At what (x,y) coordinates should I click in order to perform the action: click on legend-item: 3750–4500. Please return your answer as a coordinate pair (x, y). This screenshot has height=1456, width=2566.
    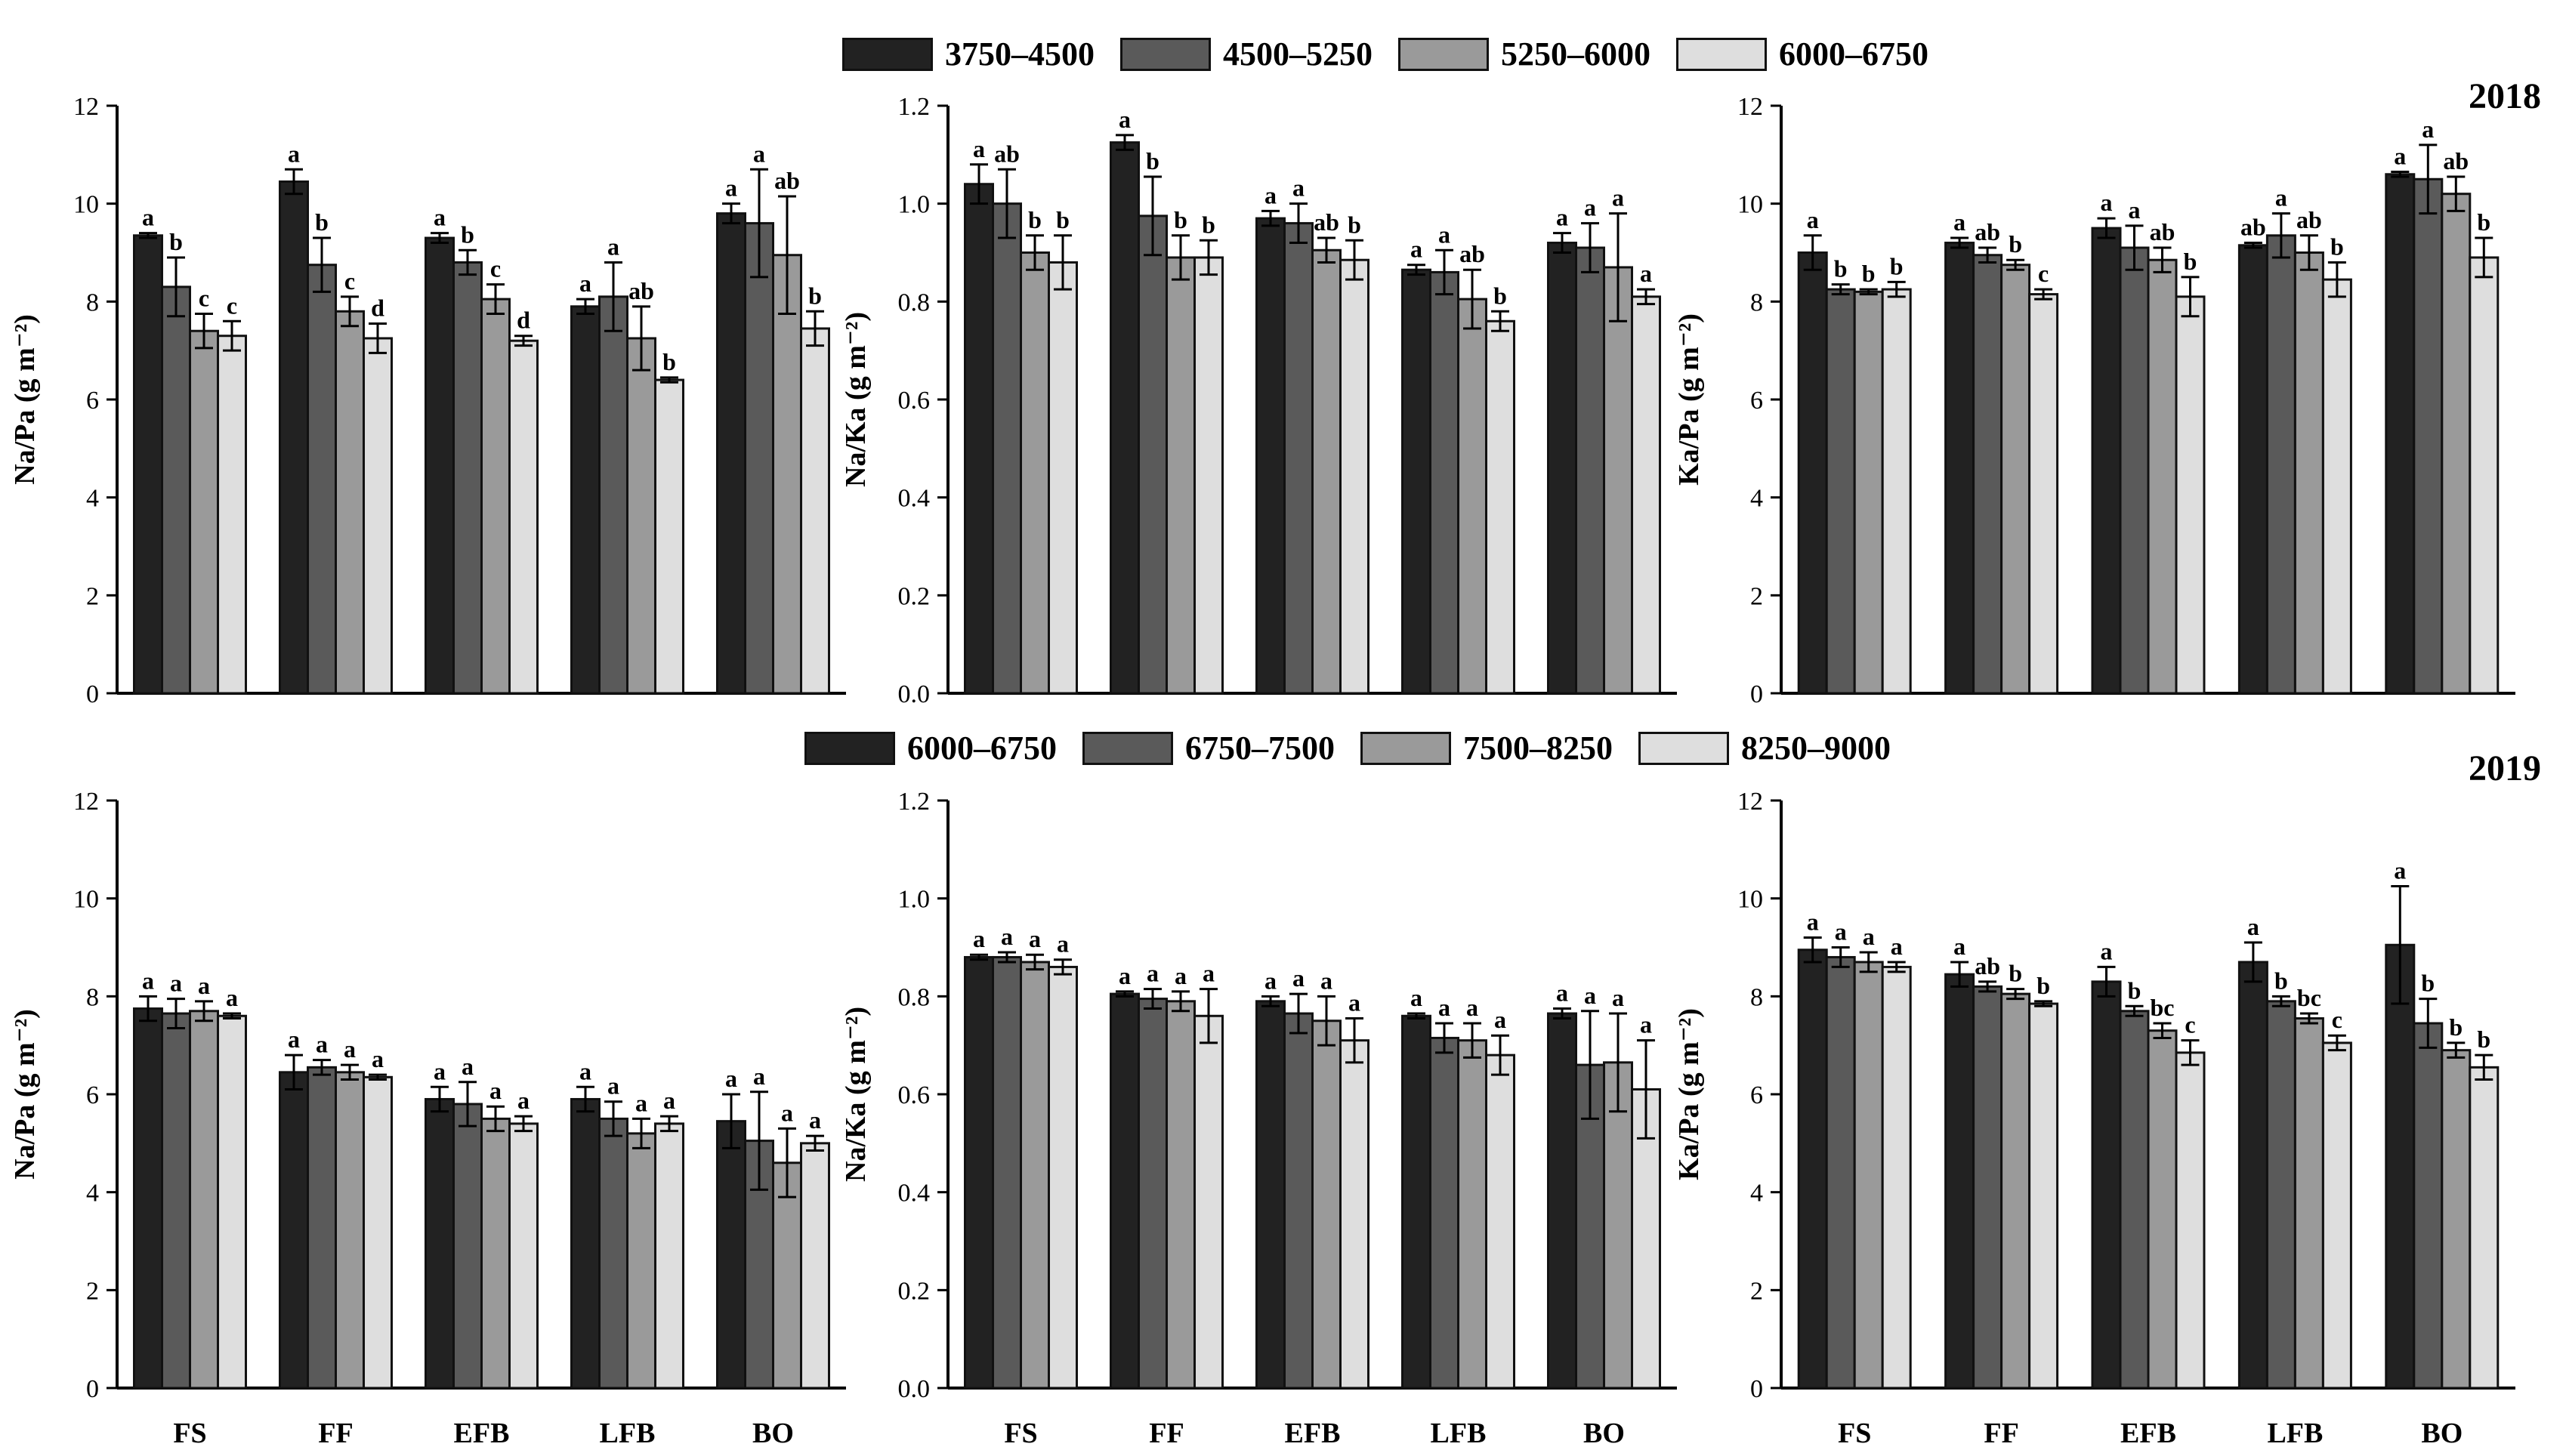
    Looking at the image, I should click on (968, 54).